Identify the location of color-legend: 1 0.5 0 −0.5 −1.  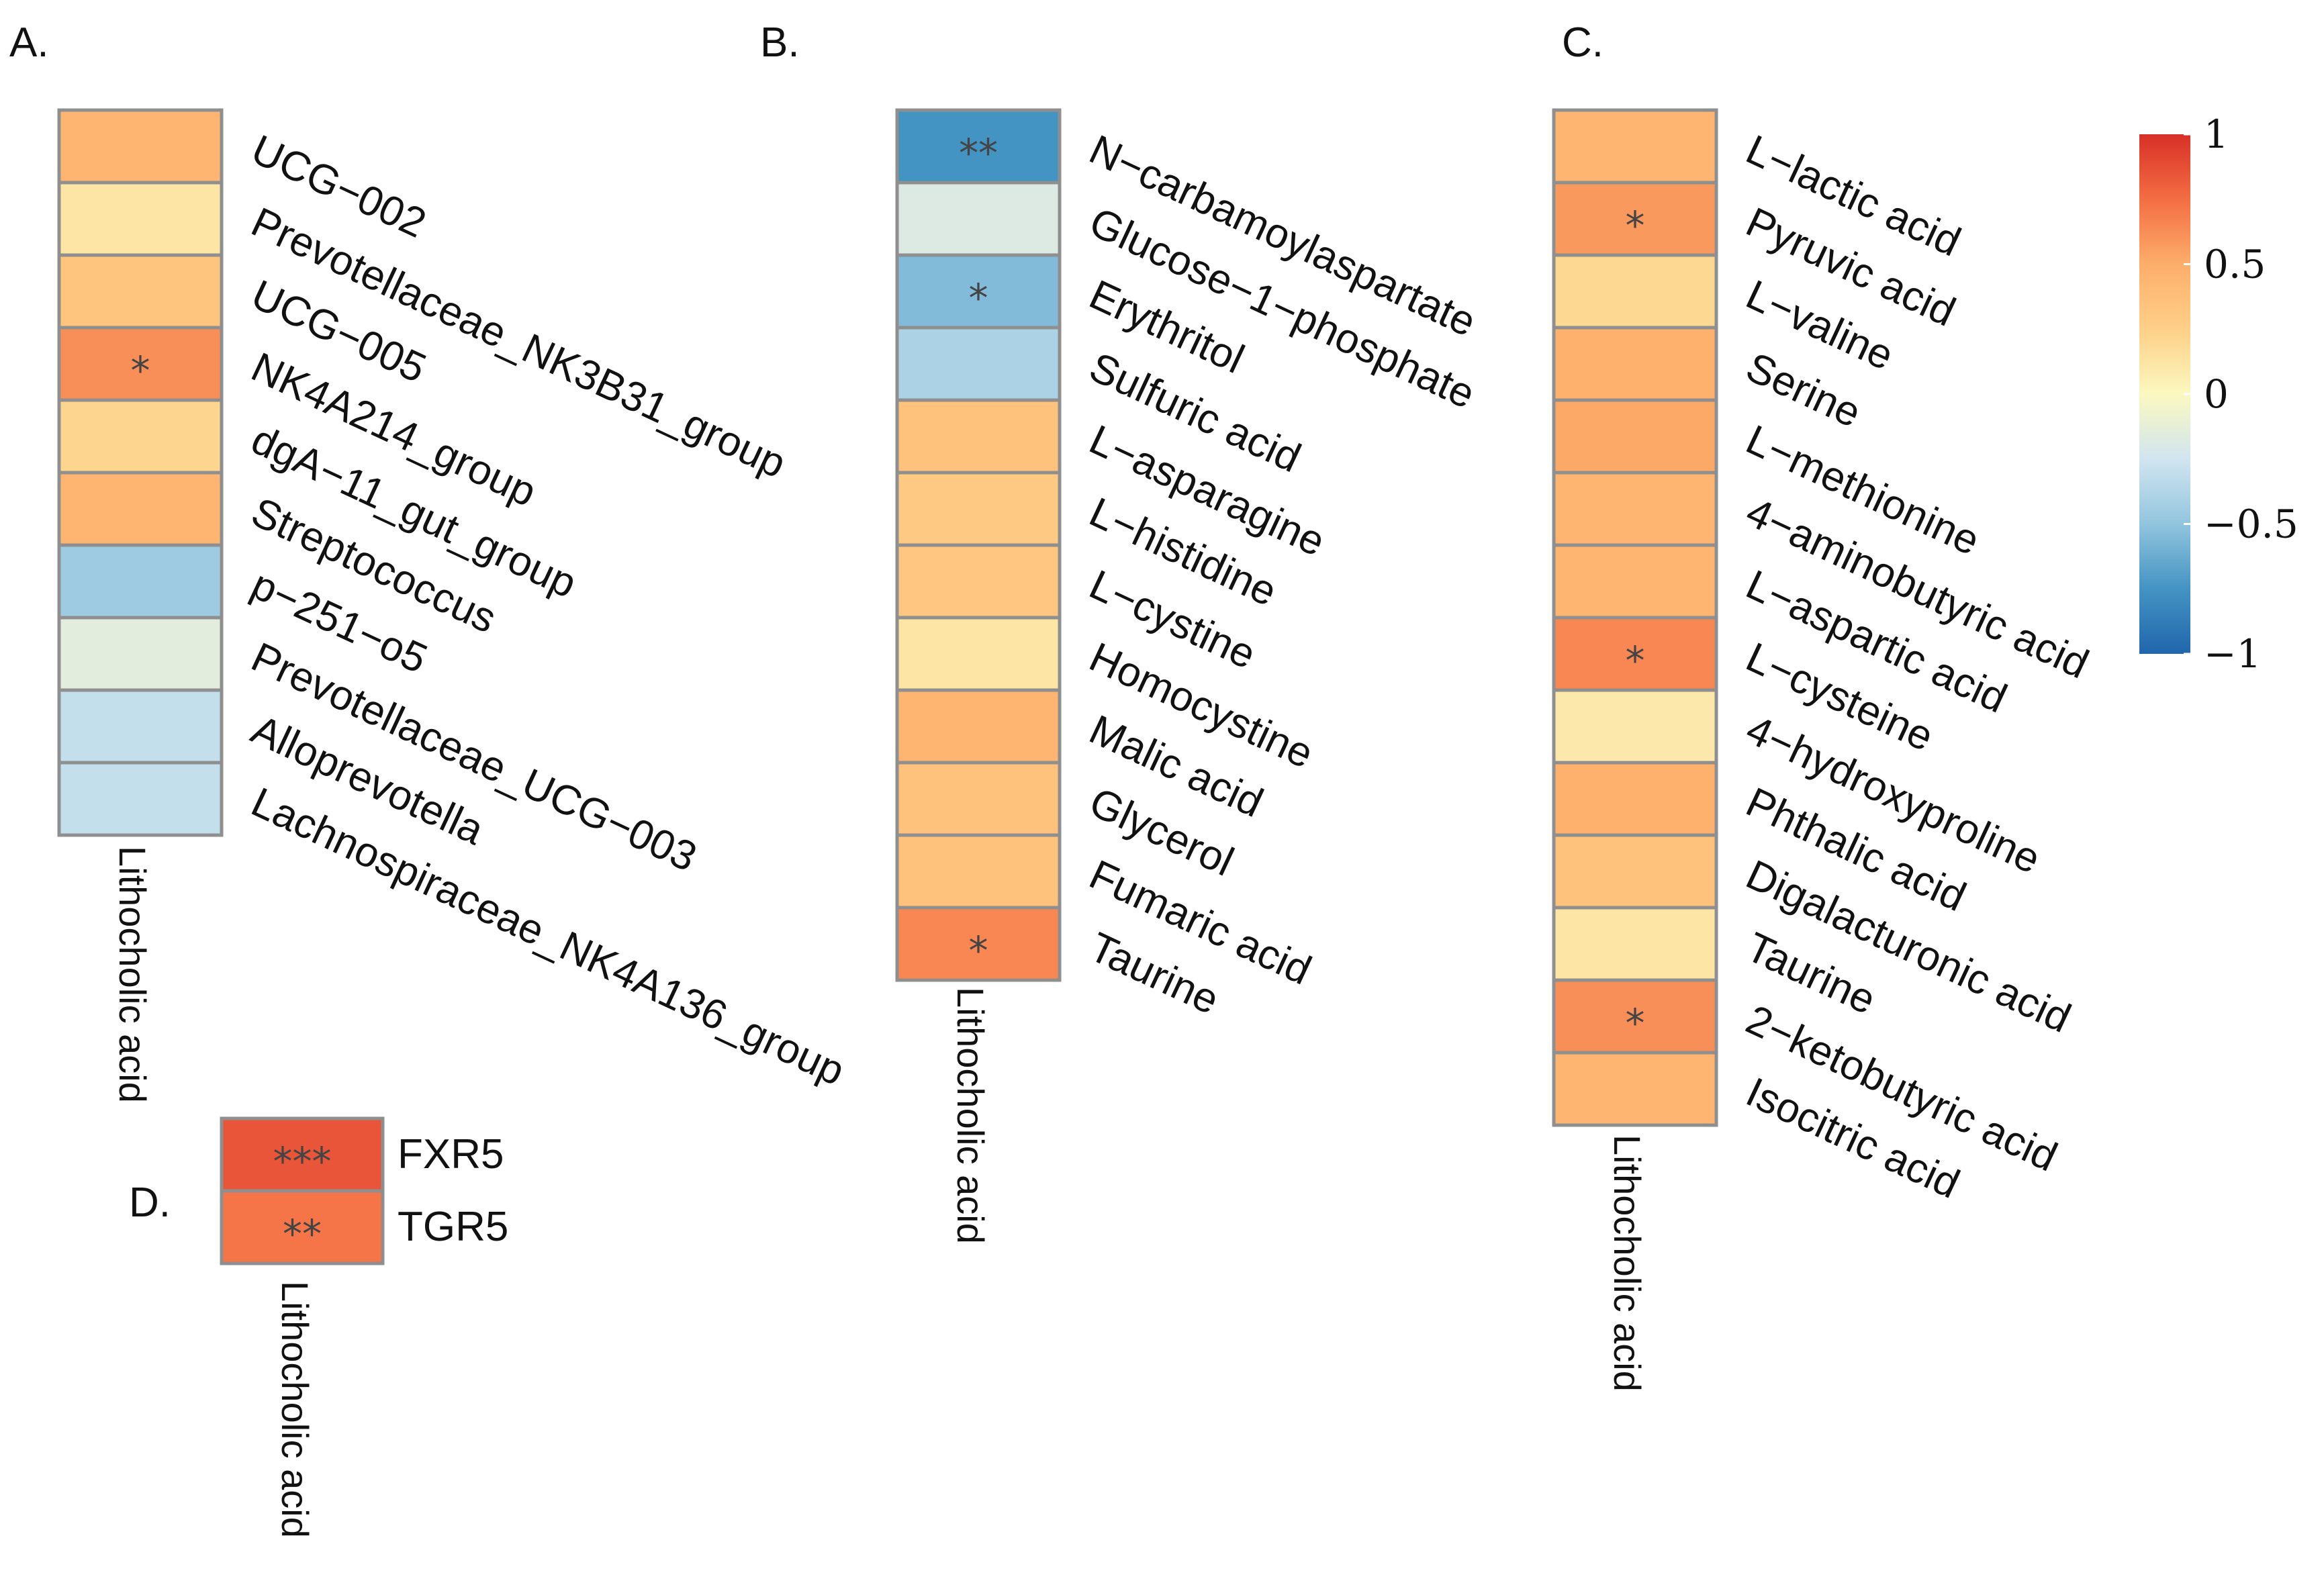
(2218, 394).